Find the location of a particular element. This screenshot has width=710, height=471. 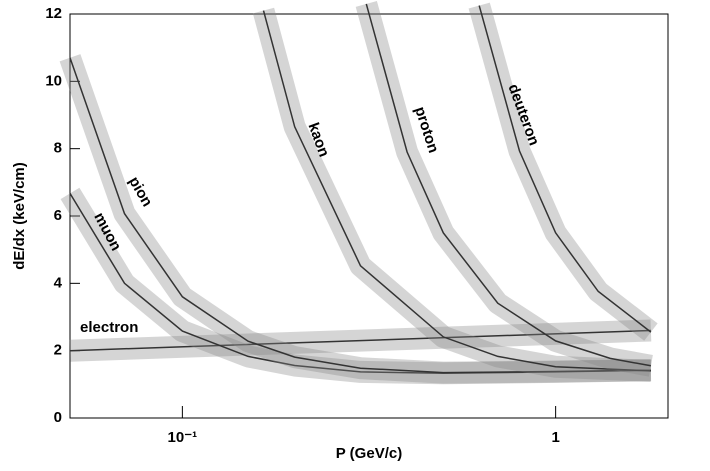

series-label: electron is located at coordinates (109, 327).